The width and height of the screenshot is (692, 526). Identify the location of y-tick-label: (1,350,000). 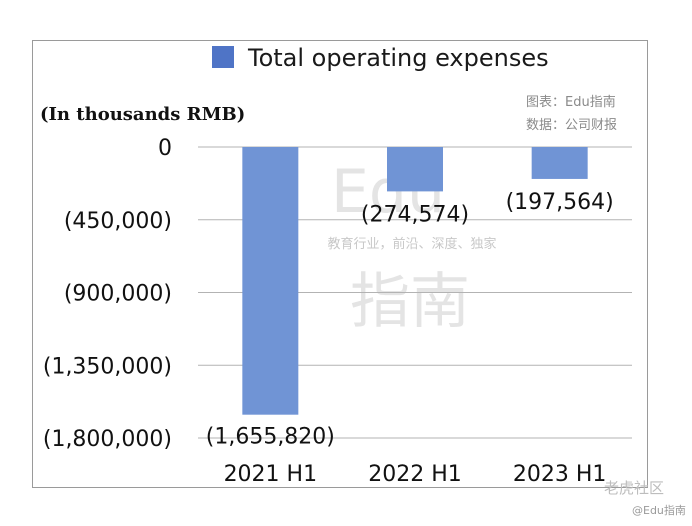
(107, 366).